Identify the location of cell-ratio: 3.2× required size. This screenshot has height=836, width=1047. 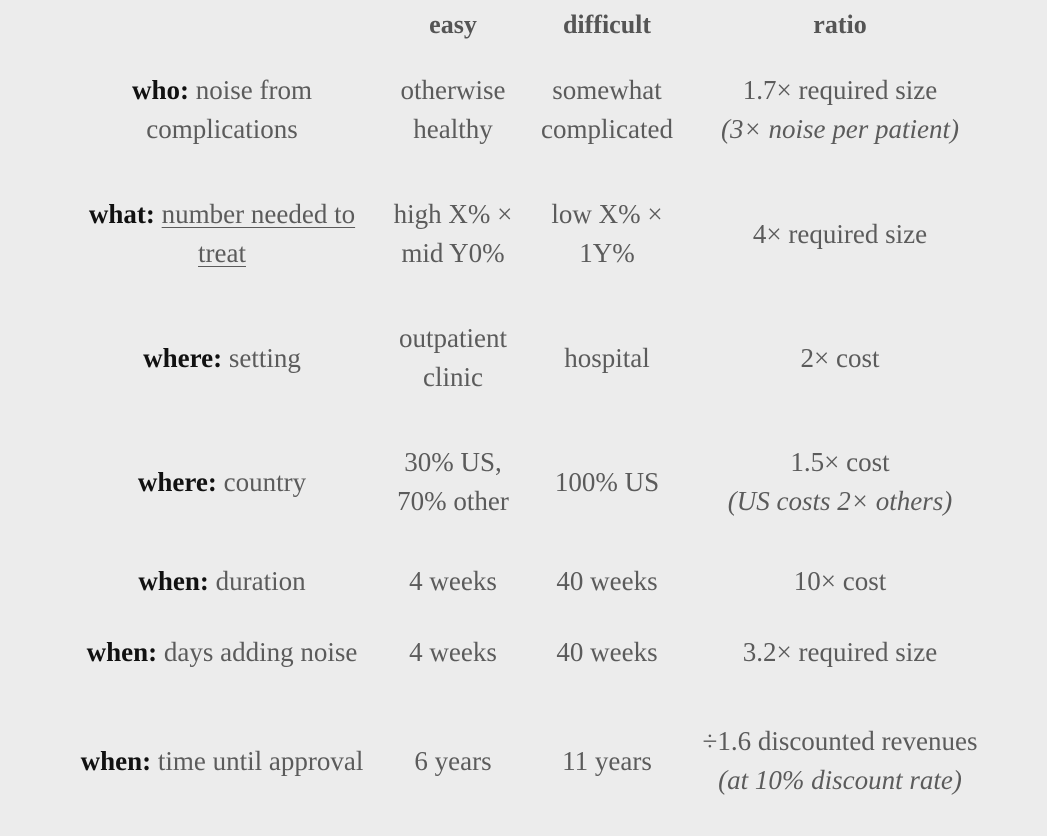
(840, 652).